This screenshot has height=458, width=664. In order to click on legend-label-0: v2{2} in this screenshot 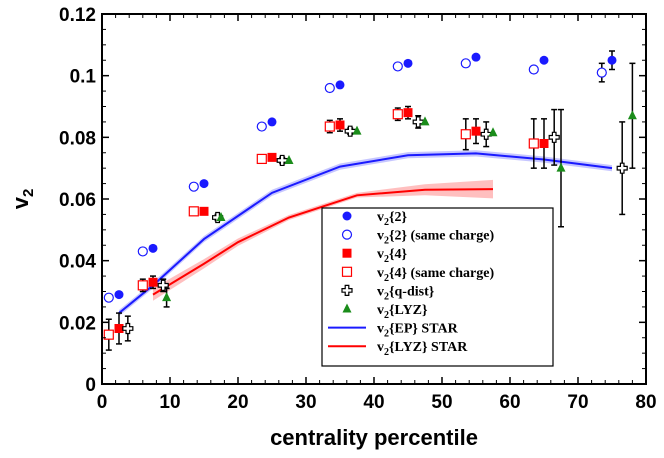, I will do `click(392, 219)`.